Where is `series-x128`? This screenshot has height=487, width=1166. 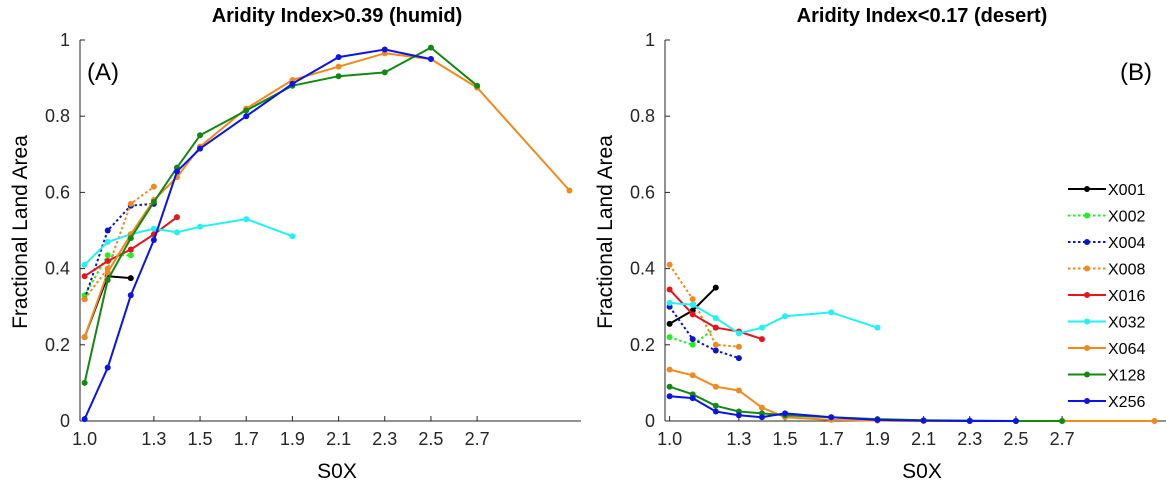
series-x128 is located at coordinates (866, 403).